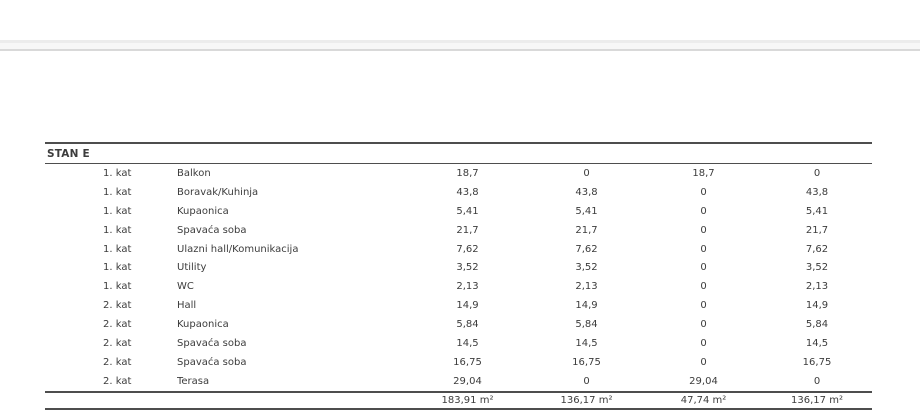  I want to click on totals-row: 183,91 m² 136,17 m² 47,74 m² 136,17 m², so click(458, 400).